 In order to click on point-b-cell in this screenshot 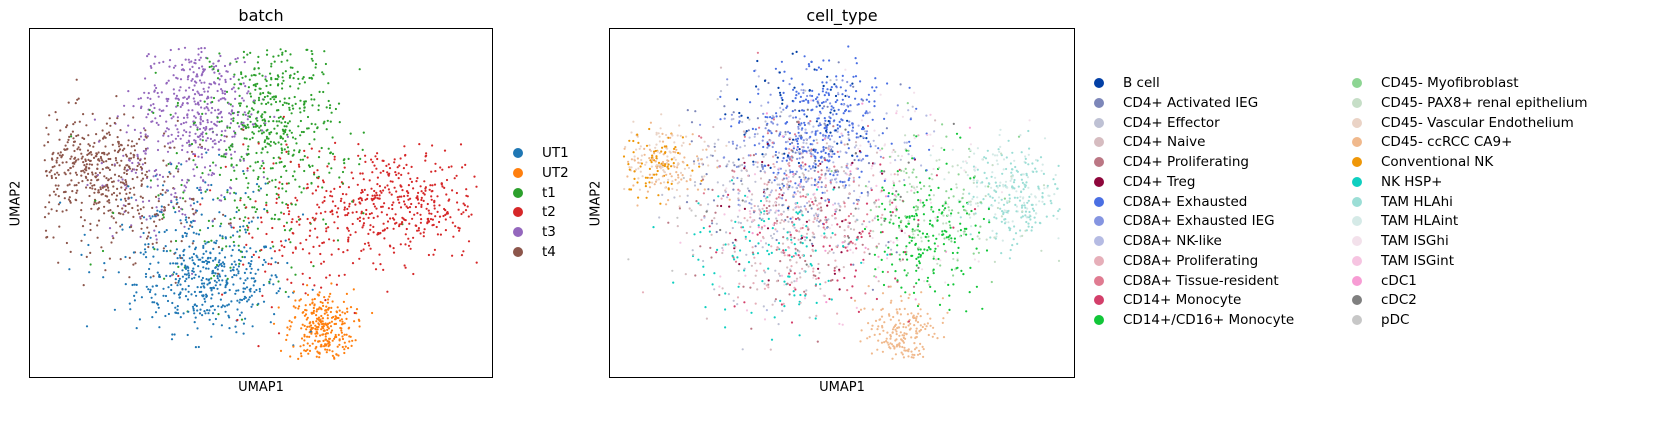, I will do `click(830, 132)`.